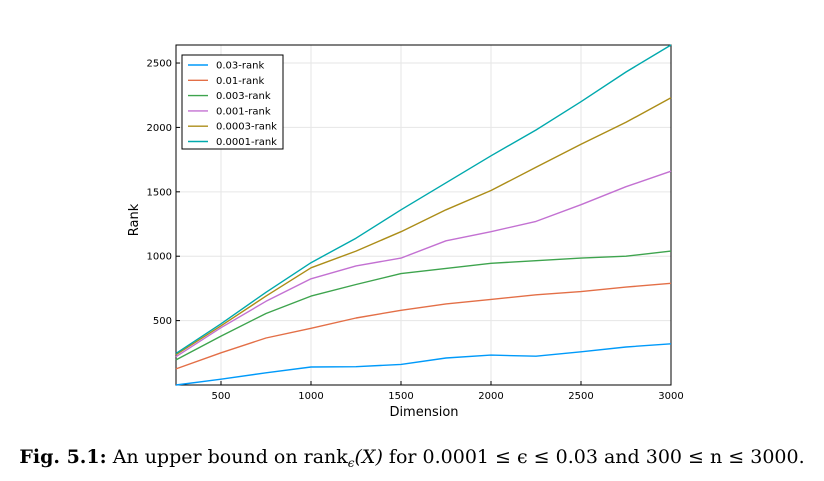 The width and height of the screenshot is (824, 481). What do you see at coordinates (580, 396) in the screenshot?
I see `x-tick-label: 2500` at bounding box center [580, 396].